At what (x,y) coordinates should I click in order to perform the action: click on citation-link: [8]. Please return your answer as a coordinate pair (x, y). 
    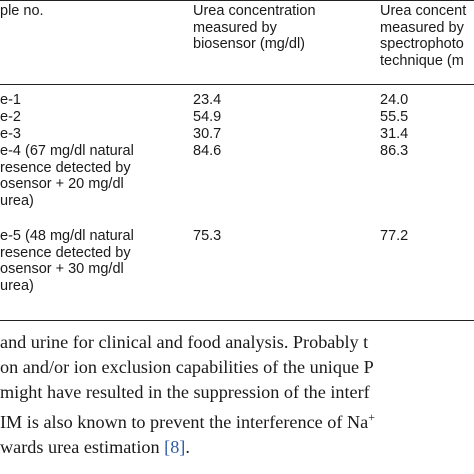
    Looking at the image, I should click on (175, 447).